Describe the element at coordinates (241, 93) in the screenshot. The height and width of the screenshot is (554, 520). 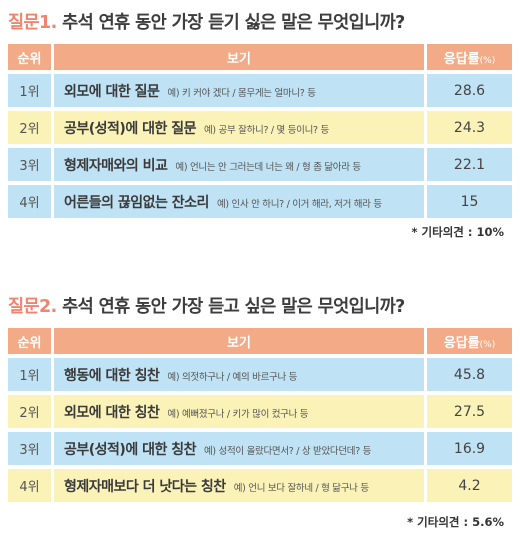
I see `row-example: 예) 키 커야 겠다 / 몸무게는 얼마니? 등` at that location.